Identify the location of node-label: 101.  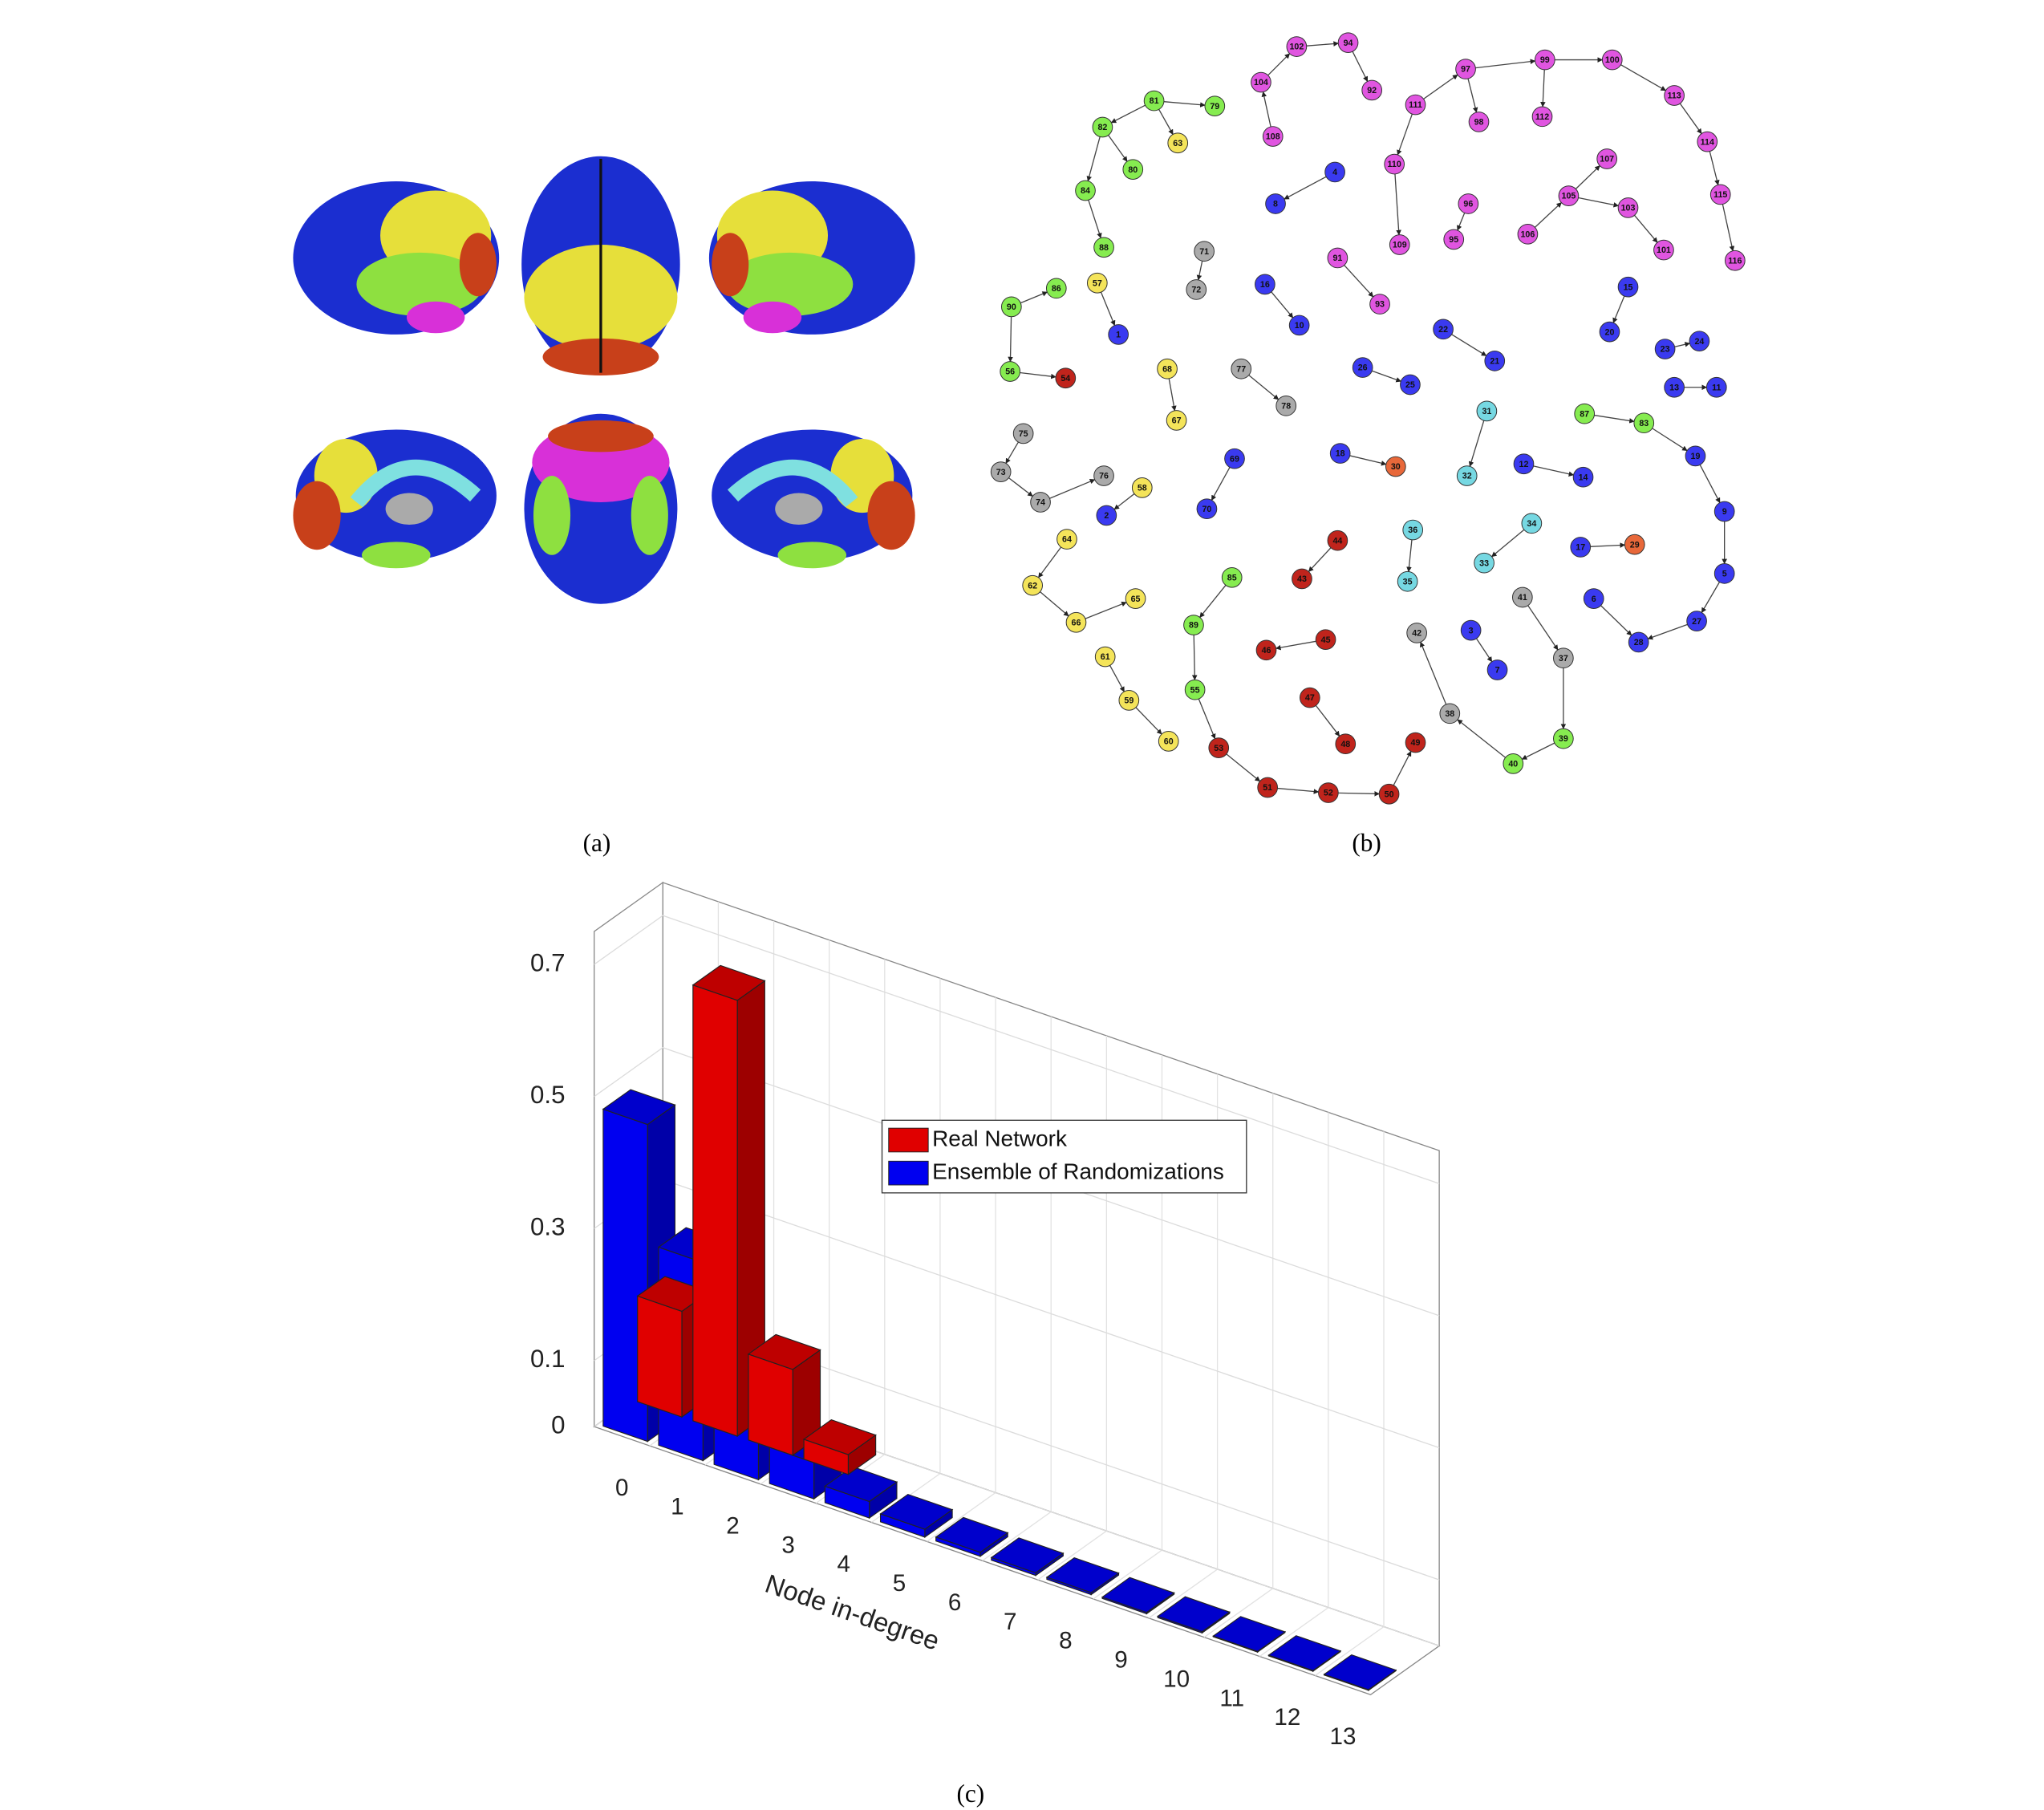
(1664, 251).